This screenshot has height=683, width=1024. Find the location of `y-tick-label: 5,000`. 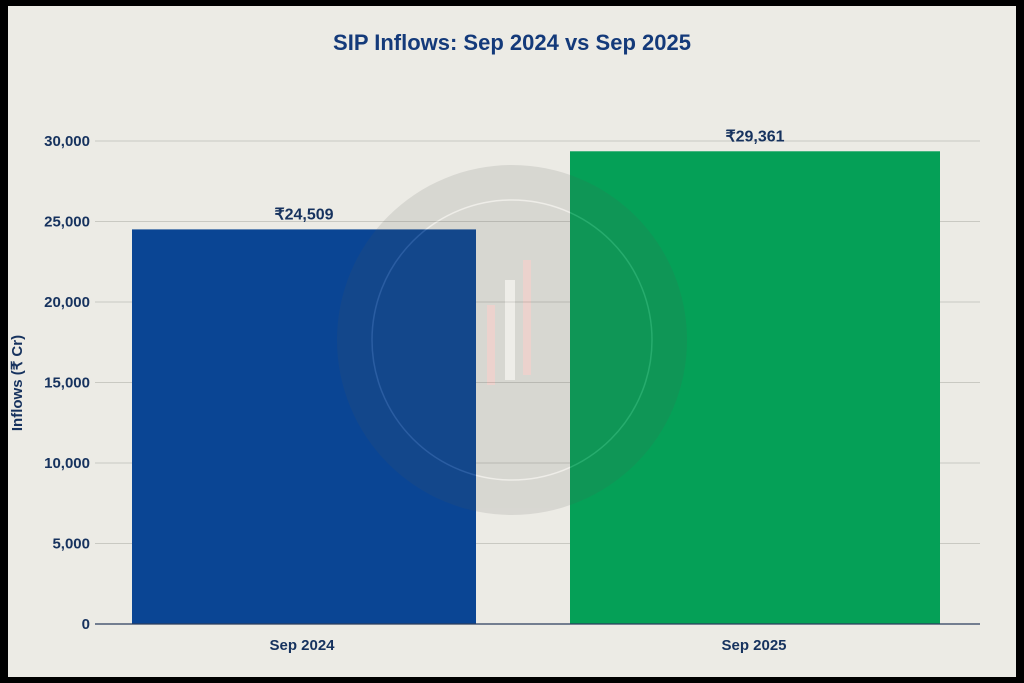

y-tick-label: 5,000 is located at coordinates (71, 544).